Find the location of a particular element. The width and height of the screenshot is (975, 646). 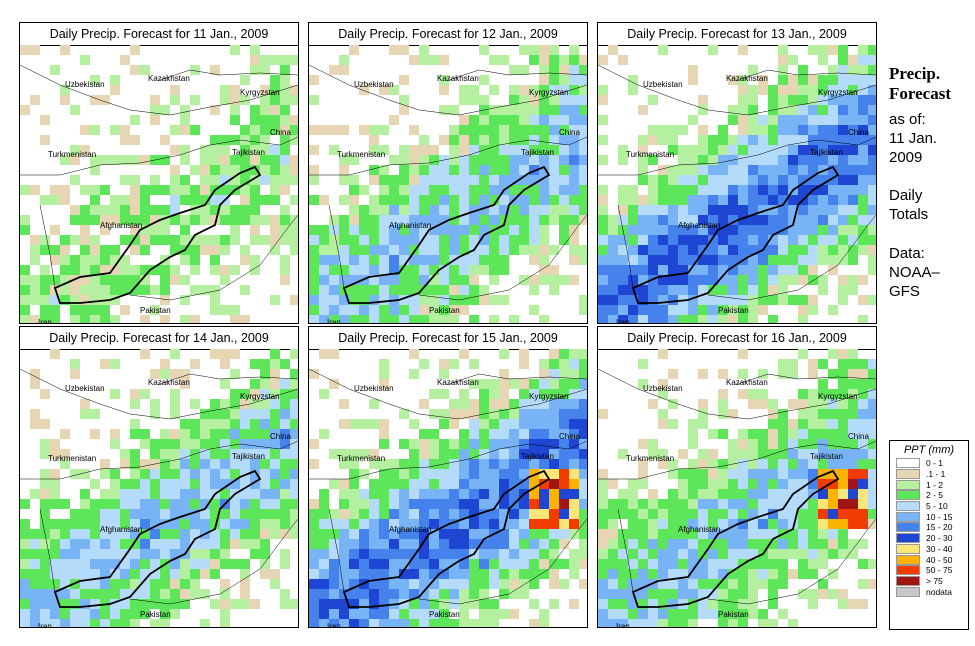

legend-swatch is located at coordinates (908, 495).